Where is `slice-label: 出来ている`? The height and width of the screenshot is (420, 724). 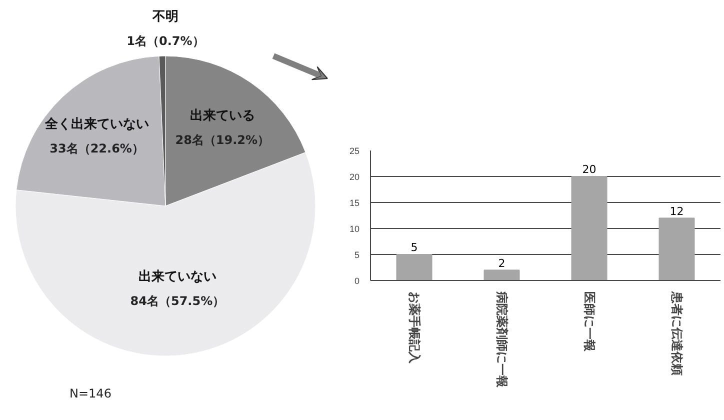 slice-label: 出来ている is located at coordinates (222, 116).